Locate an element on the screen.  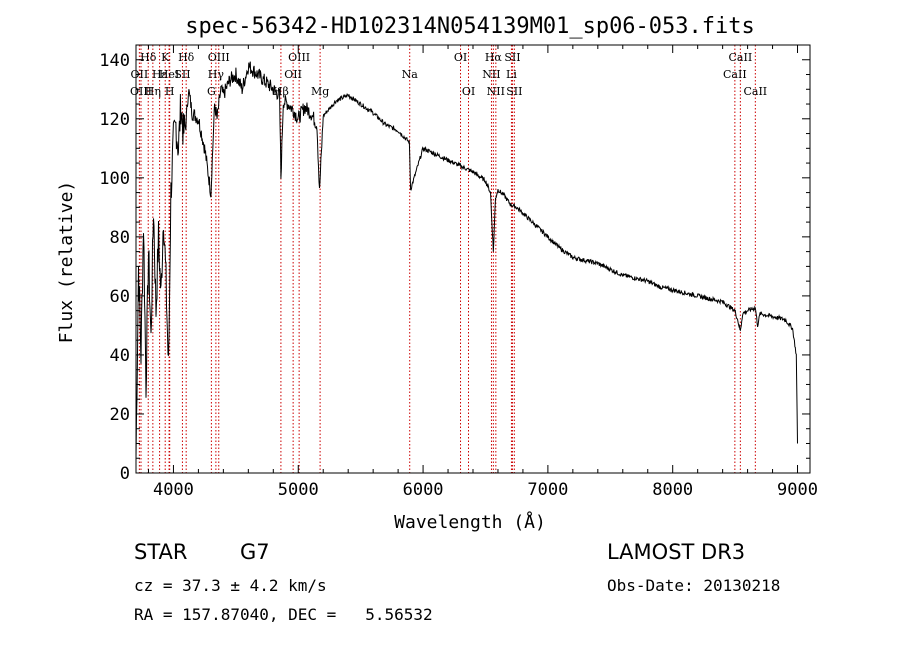
x-tick-label: 9000 is located at coordinates (797, 490).